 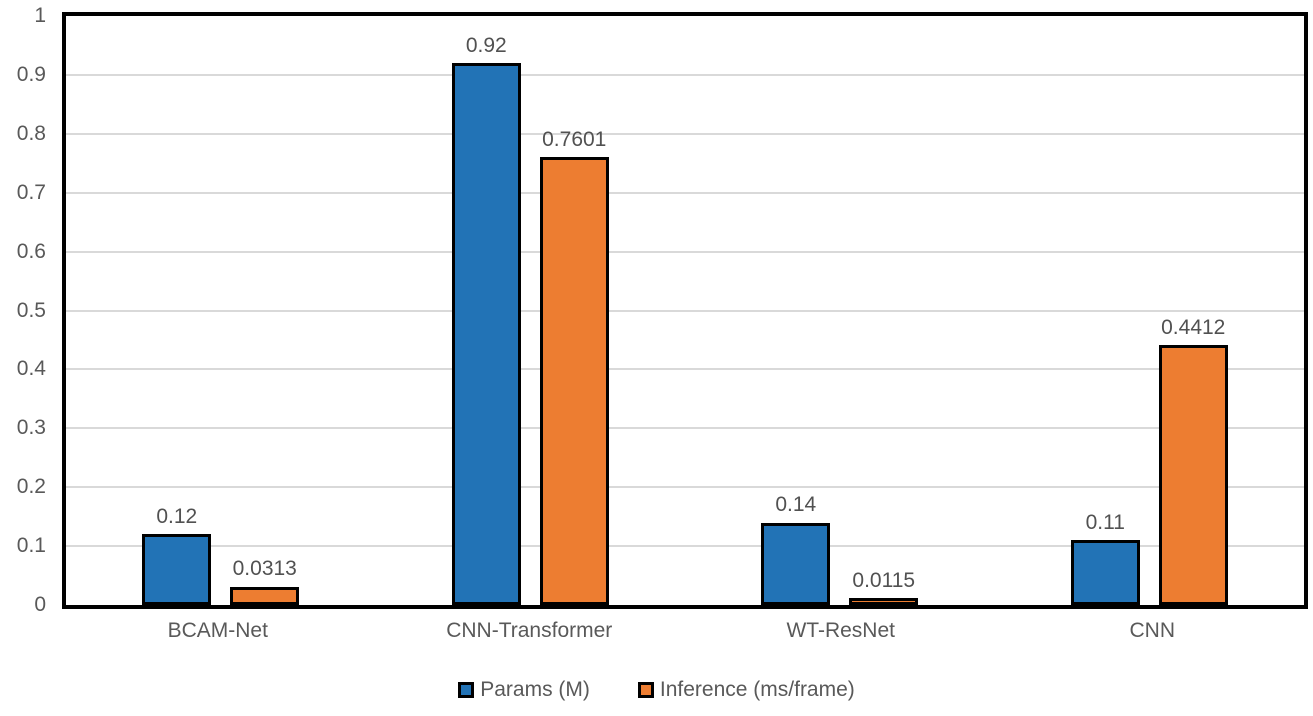 I want to click on bar-params: 0.92, so click(x=486, y=319).